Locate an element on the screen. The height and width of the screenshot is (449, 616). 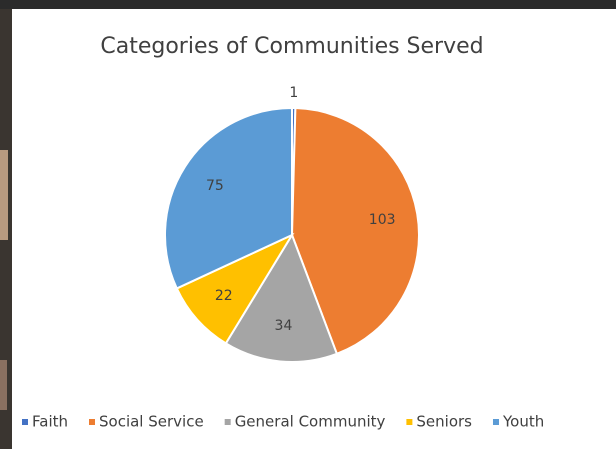
data-label: 34 is located at coordinates (284, 326).